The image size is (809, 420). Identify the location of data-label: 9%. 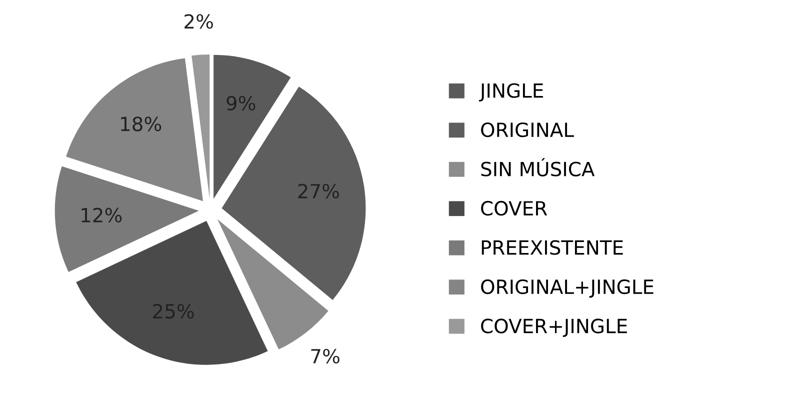
(241, 103).